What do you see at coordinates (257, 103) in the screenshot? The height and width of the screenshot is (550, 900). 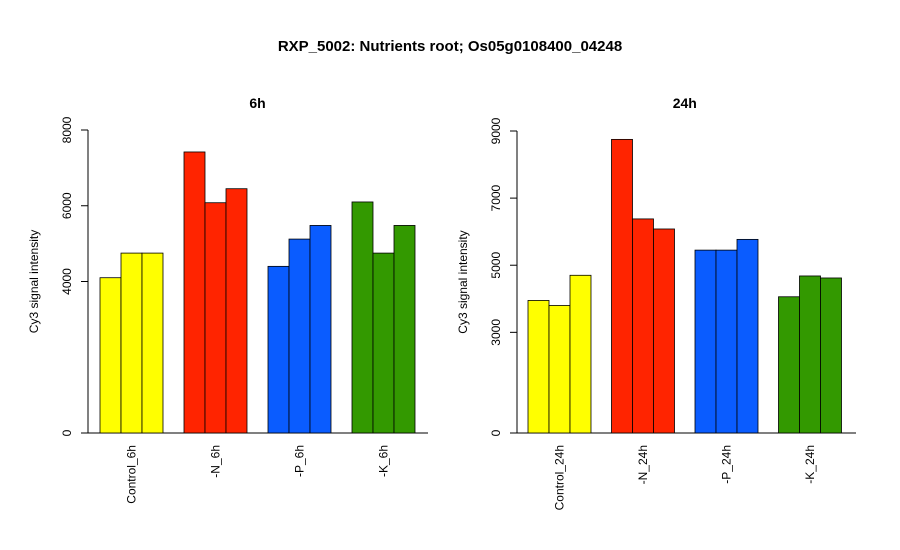 I see `panel-title-0: 6h` at bounding box center [257, 103].